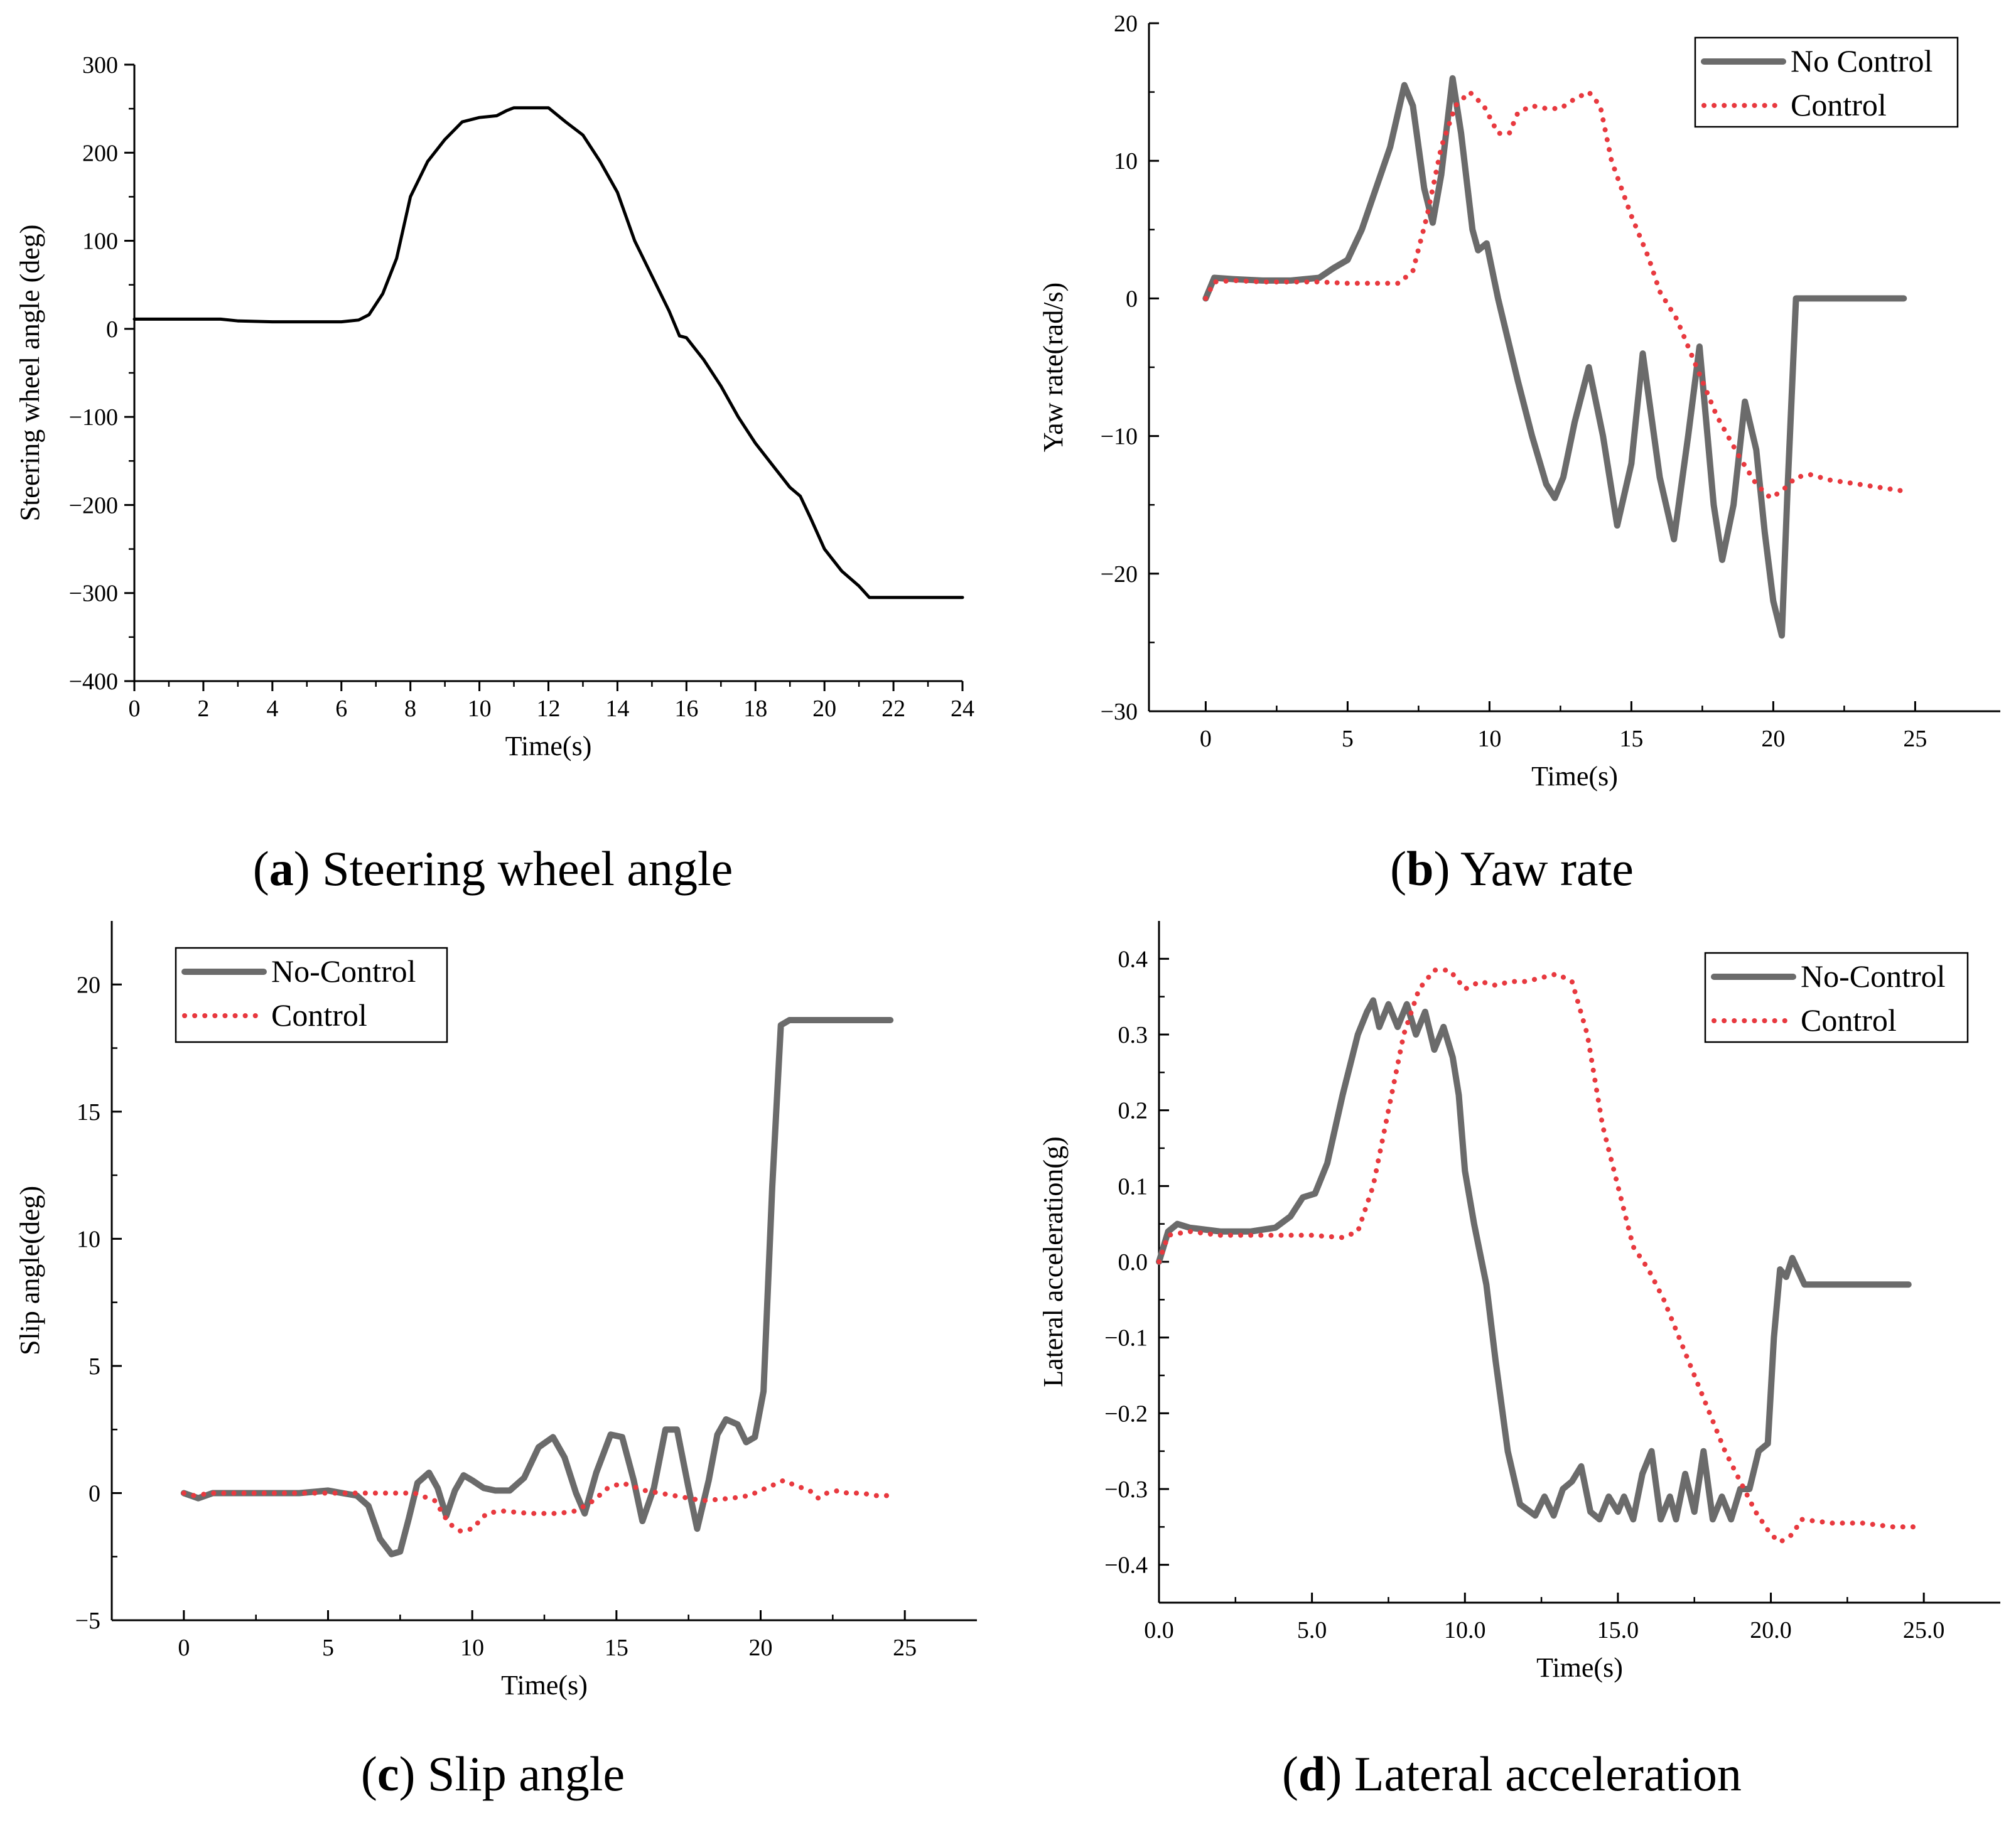  What do you see at coordinates (1861, 60) in the screenshot?
I see `legend-label-b: No Control` at bounding box center [1861, 60].